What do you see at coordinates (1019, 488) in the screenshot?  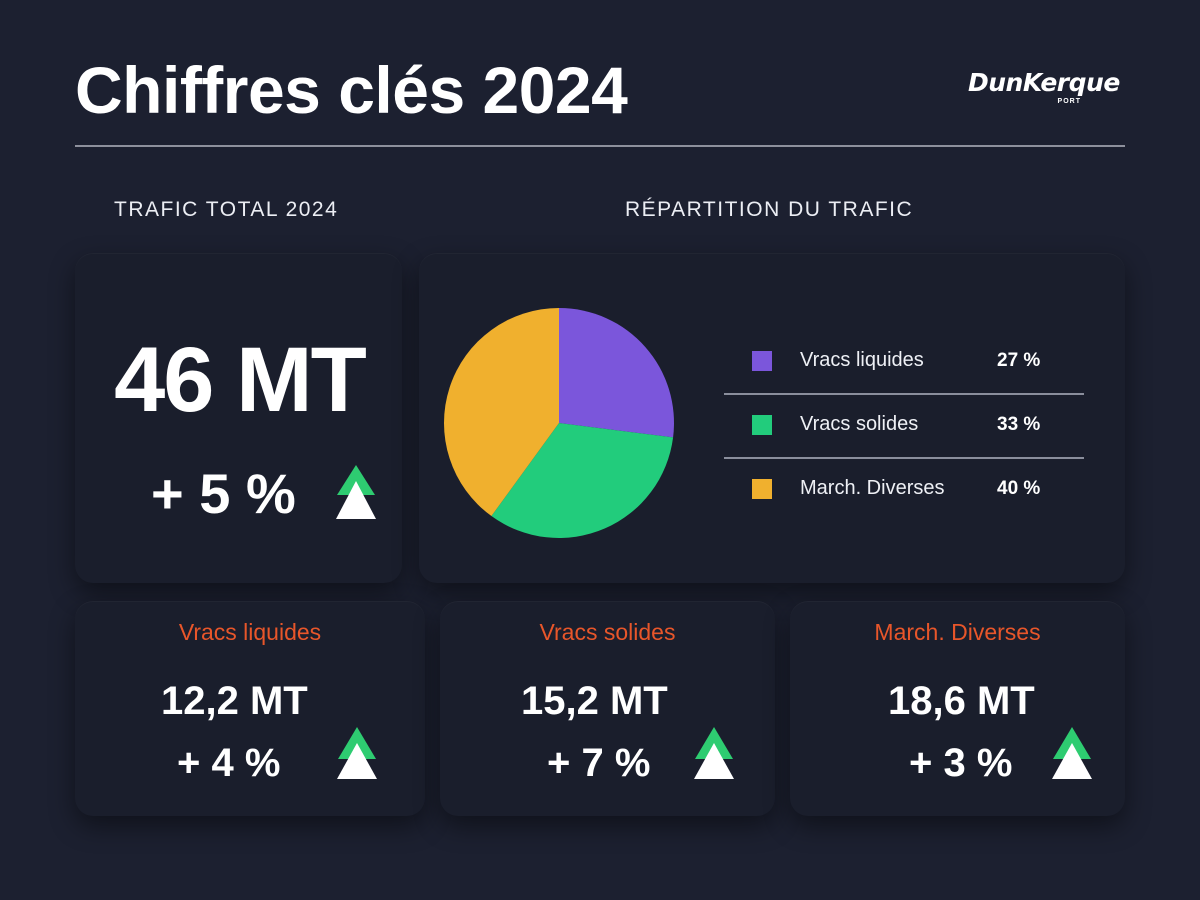 I see `legend-value: 40 %` at bounding box center [1019, 488].